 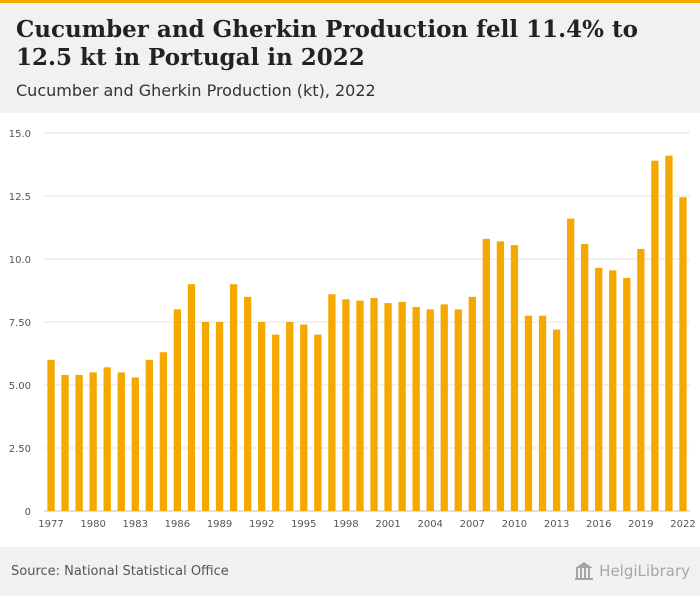 What do you see at coordinates (429, 524) in the screenshot?
I see `x-tick-label: 2004` at bounding box center [429, 524].